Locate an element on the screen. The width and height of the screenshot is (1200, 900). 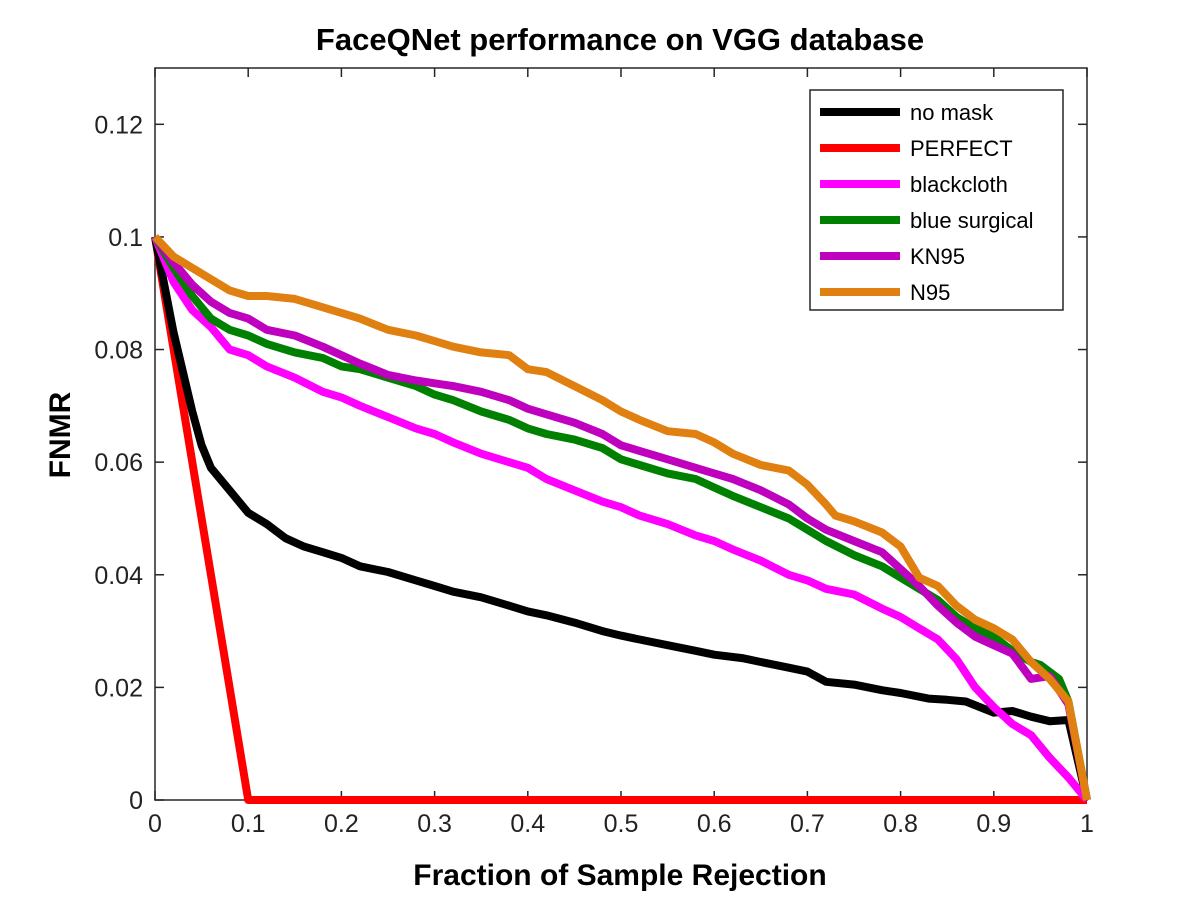
y-tick-label: 0.02 is located at coordinates (118, 688).